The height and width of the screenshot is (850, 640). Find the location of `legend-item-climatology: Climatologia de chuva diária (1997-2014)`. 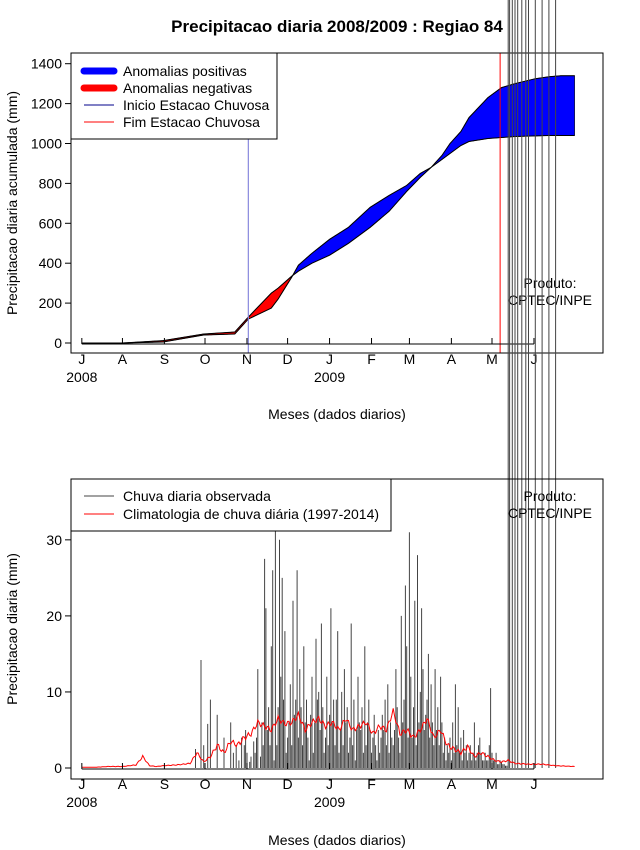

legend-item-climatology: Climatologia de chuva diária (1997-2014) is located at coordinates (231, 514).